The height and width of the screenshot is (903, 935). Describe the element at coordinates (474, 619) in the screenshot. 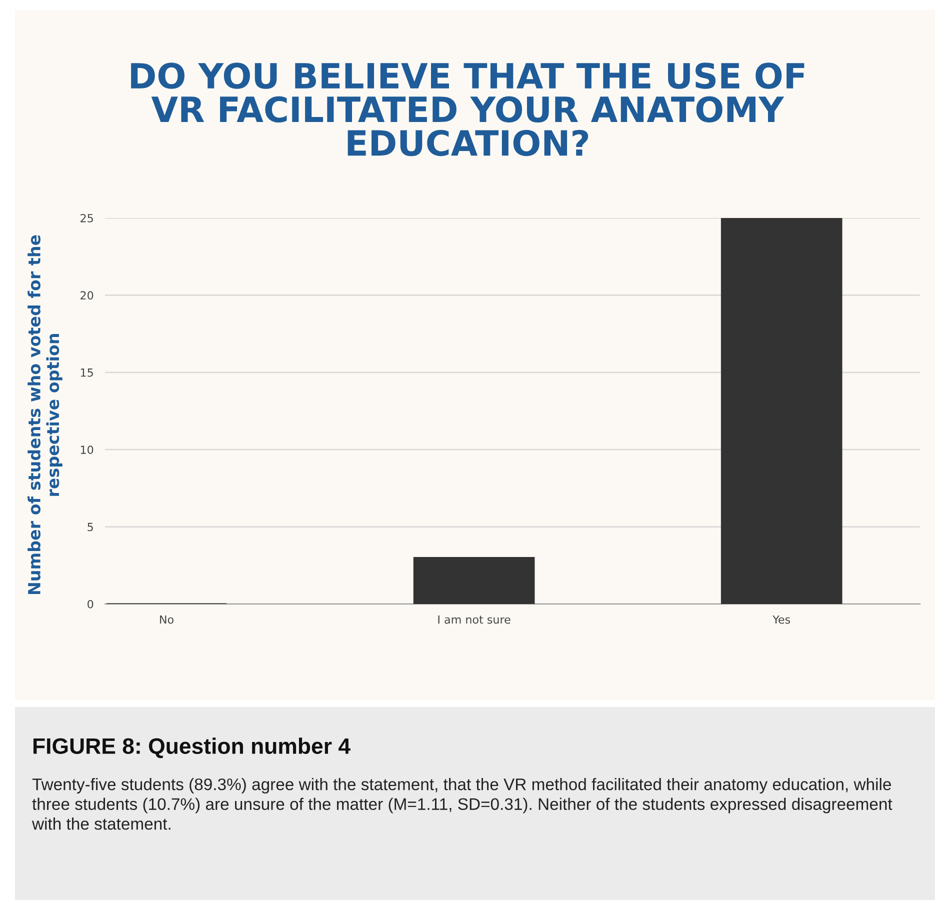

I see `x-tick-label: I am not sure` at that location.